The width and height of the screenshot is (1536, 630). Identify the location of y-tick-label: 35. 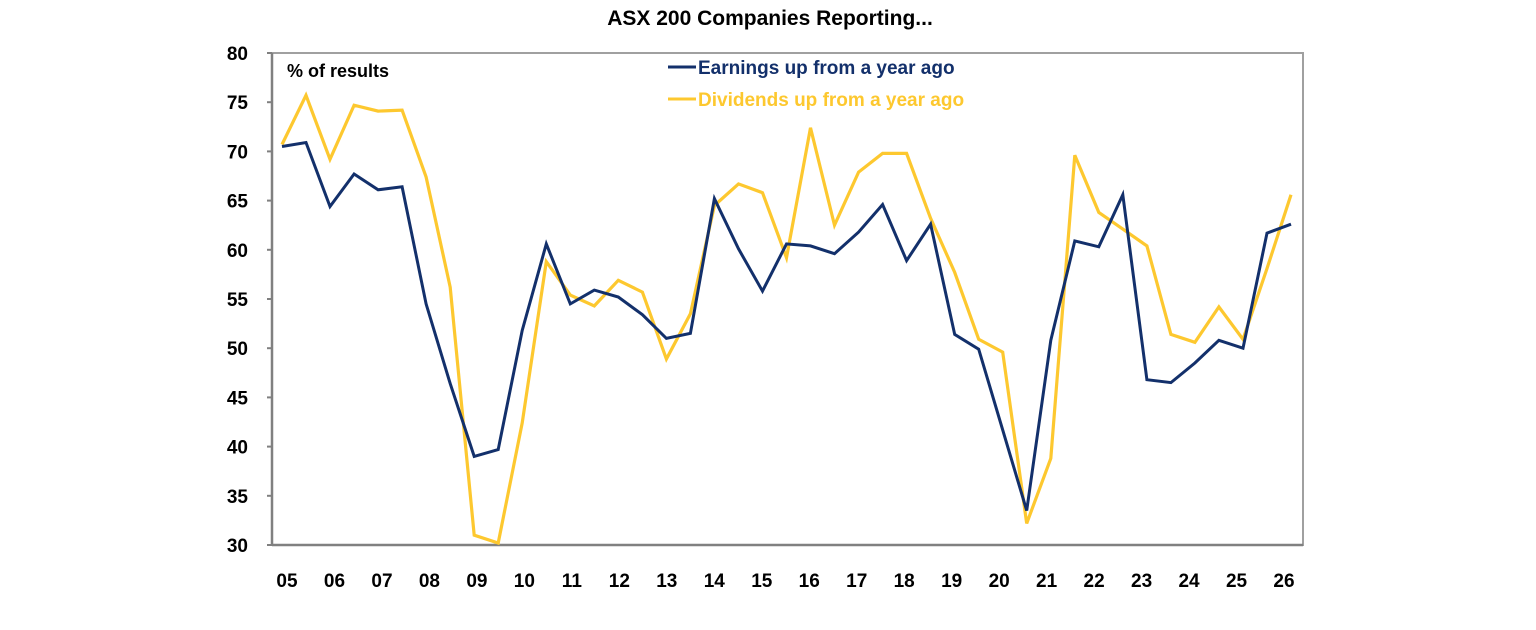
(238, 497).